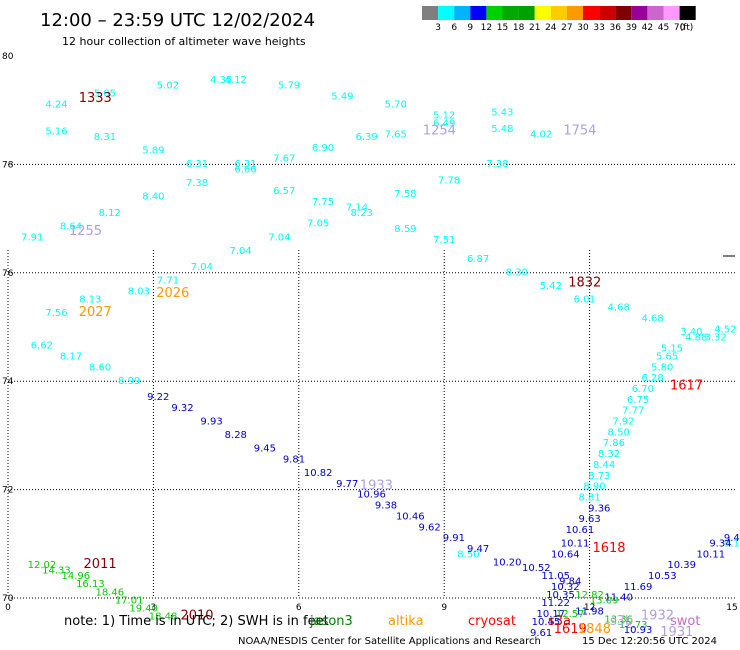  What do you see at coordinates (551, 286) in the screenshot?
I see `wave-height-label: 5.42` at bounding box center [551, 286].